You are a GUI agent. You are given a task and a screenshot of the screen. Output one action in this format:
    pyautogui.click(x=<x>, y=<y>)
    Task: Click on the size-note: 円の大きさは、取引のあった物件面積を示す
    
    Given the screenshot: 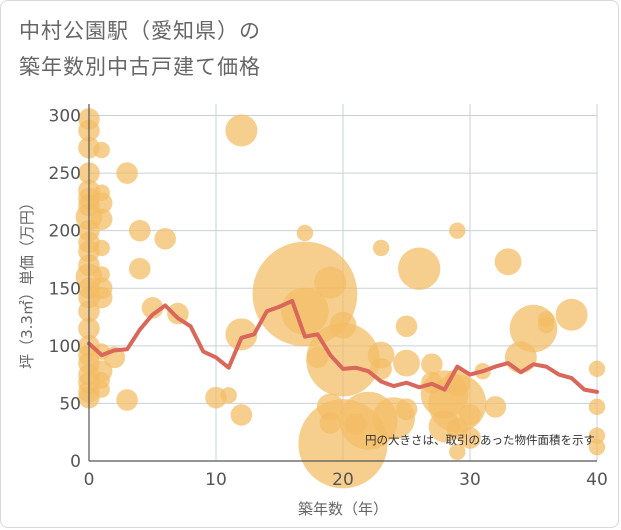 What is the action you would take?
    pyautogui.click(x=480, y=440)
    